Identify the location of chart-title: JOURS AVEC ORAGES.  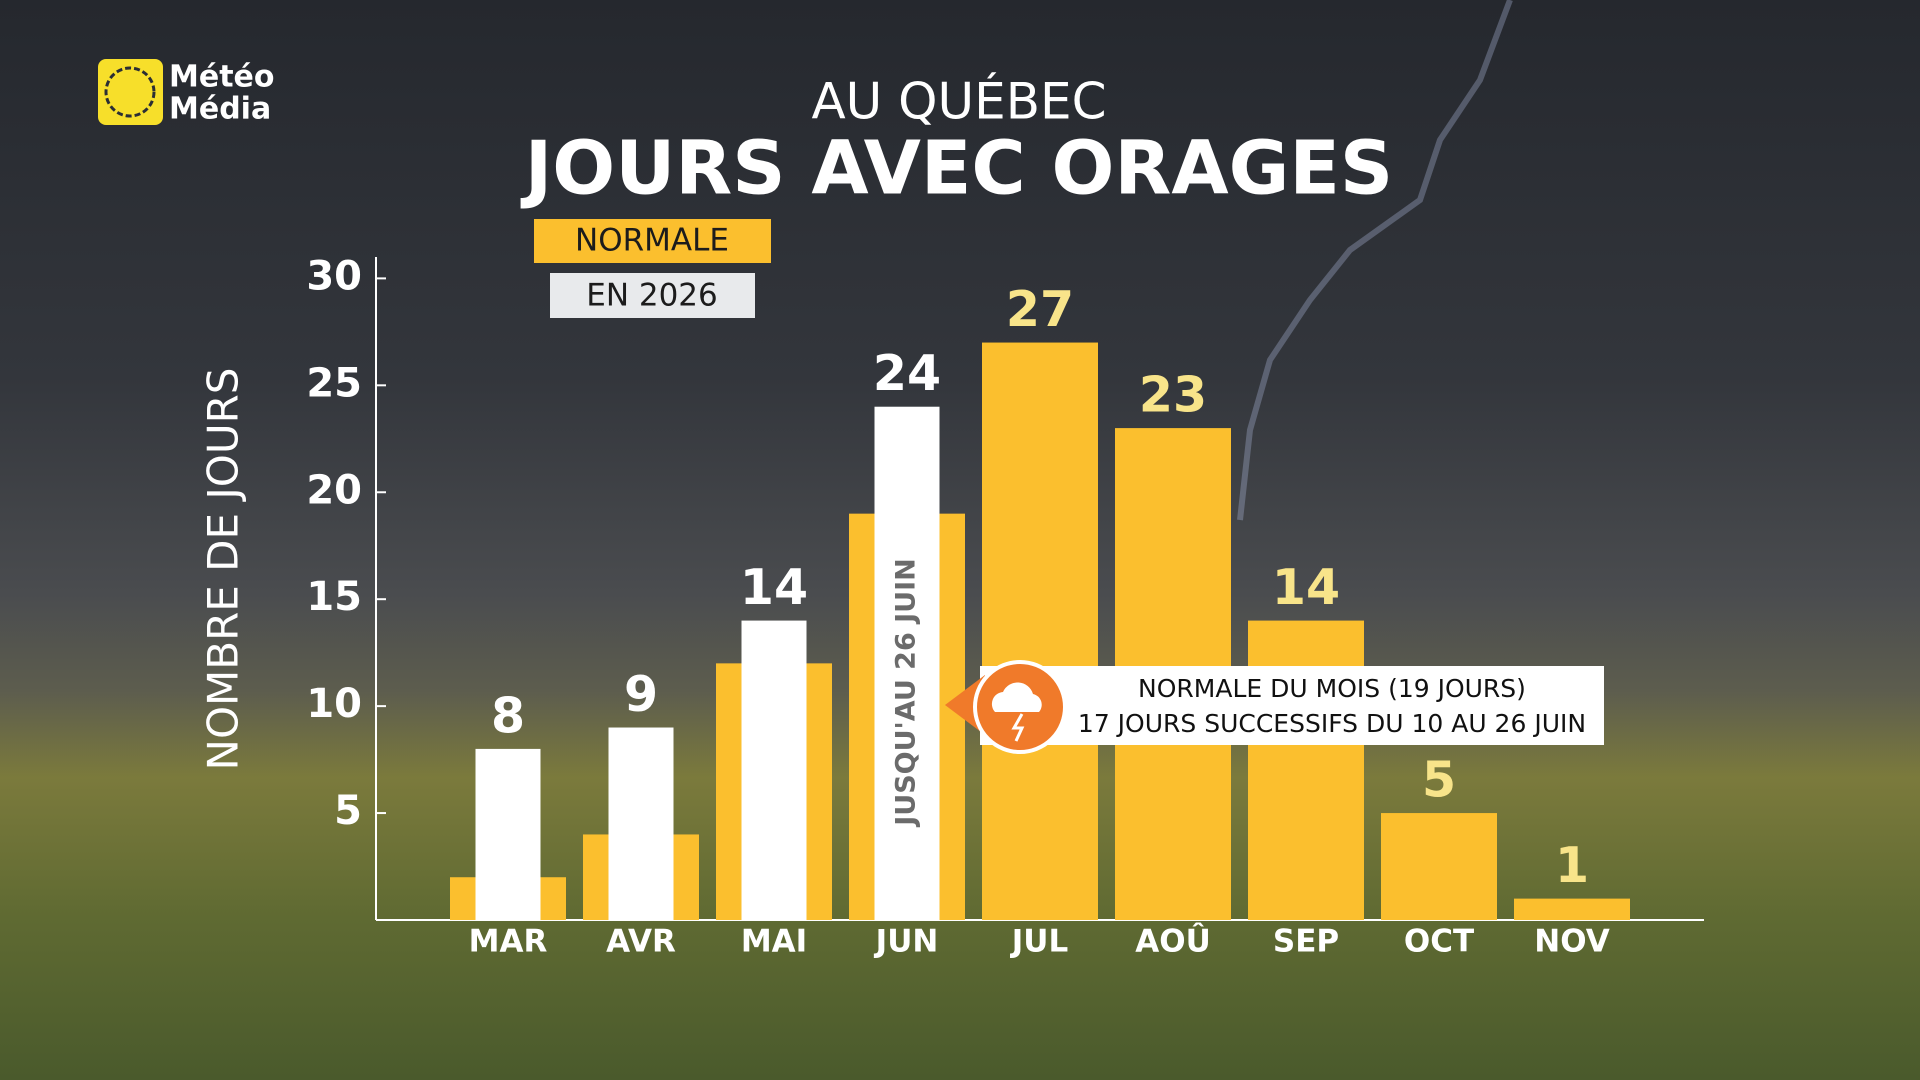
(956, 169).